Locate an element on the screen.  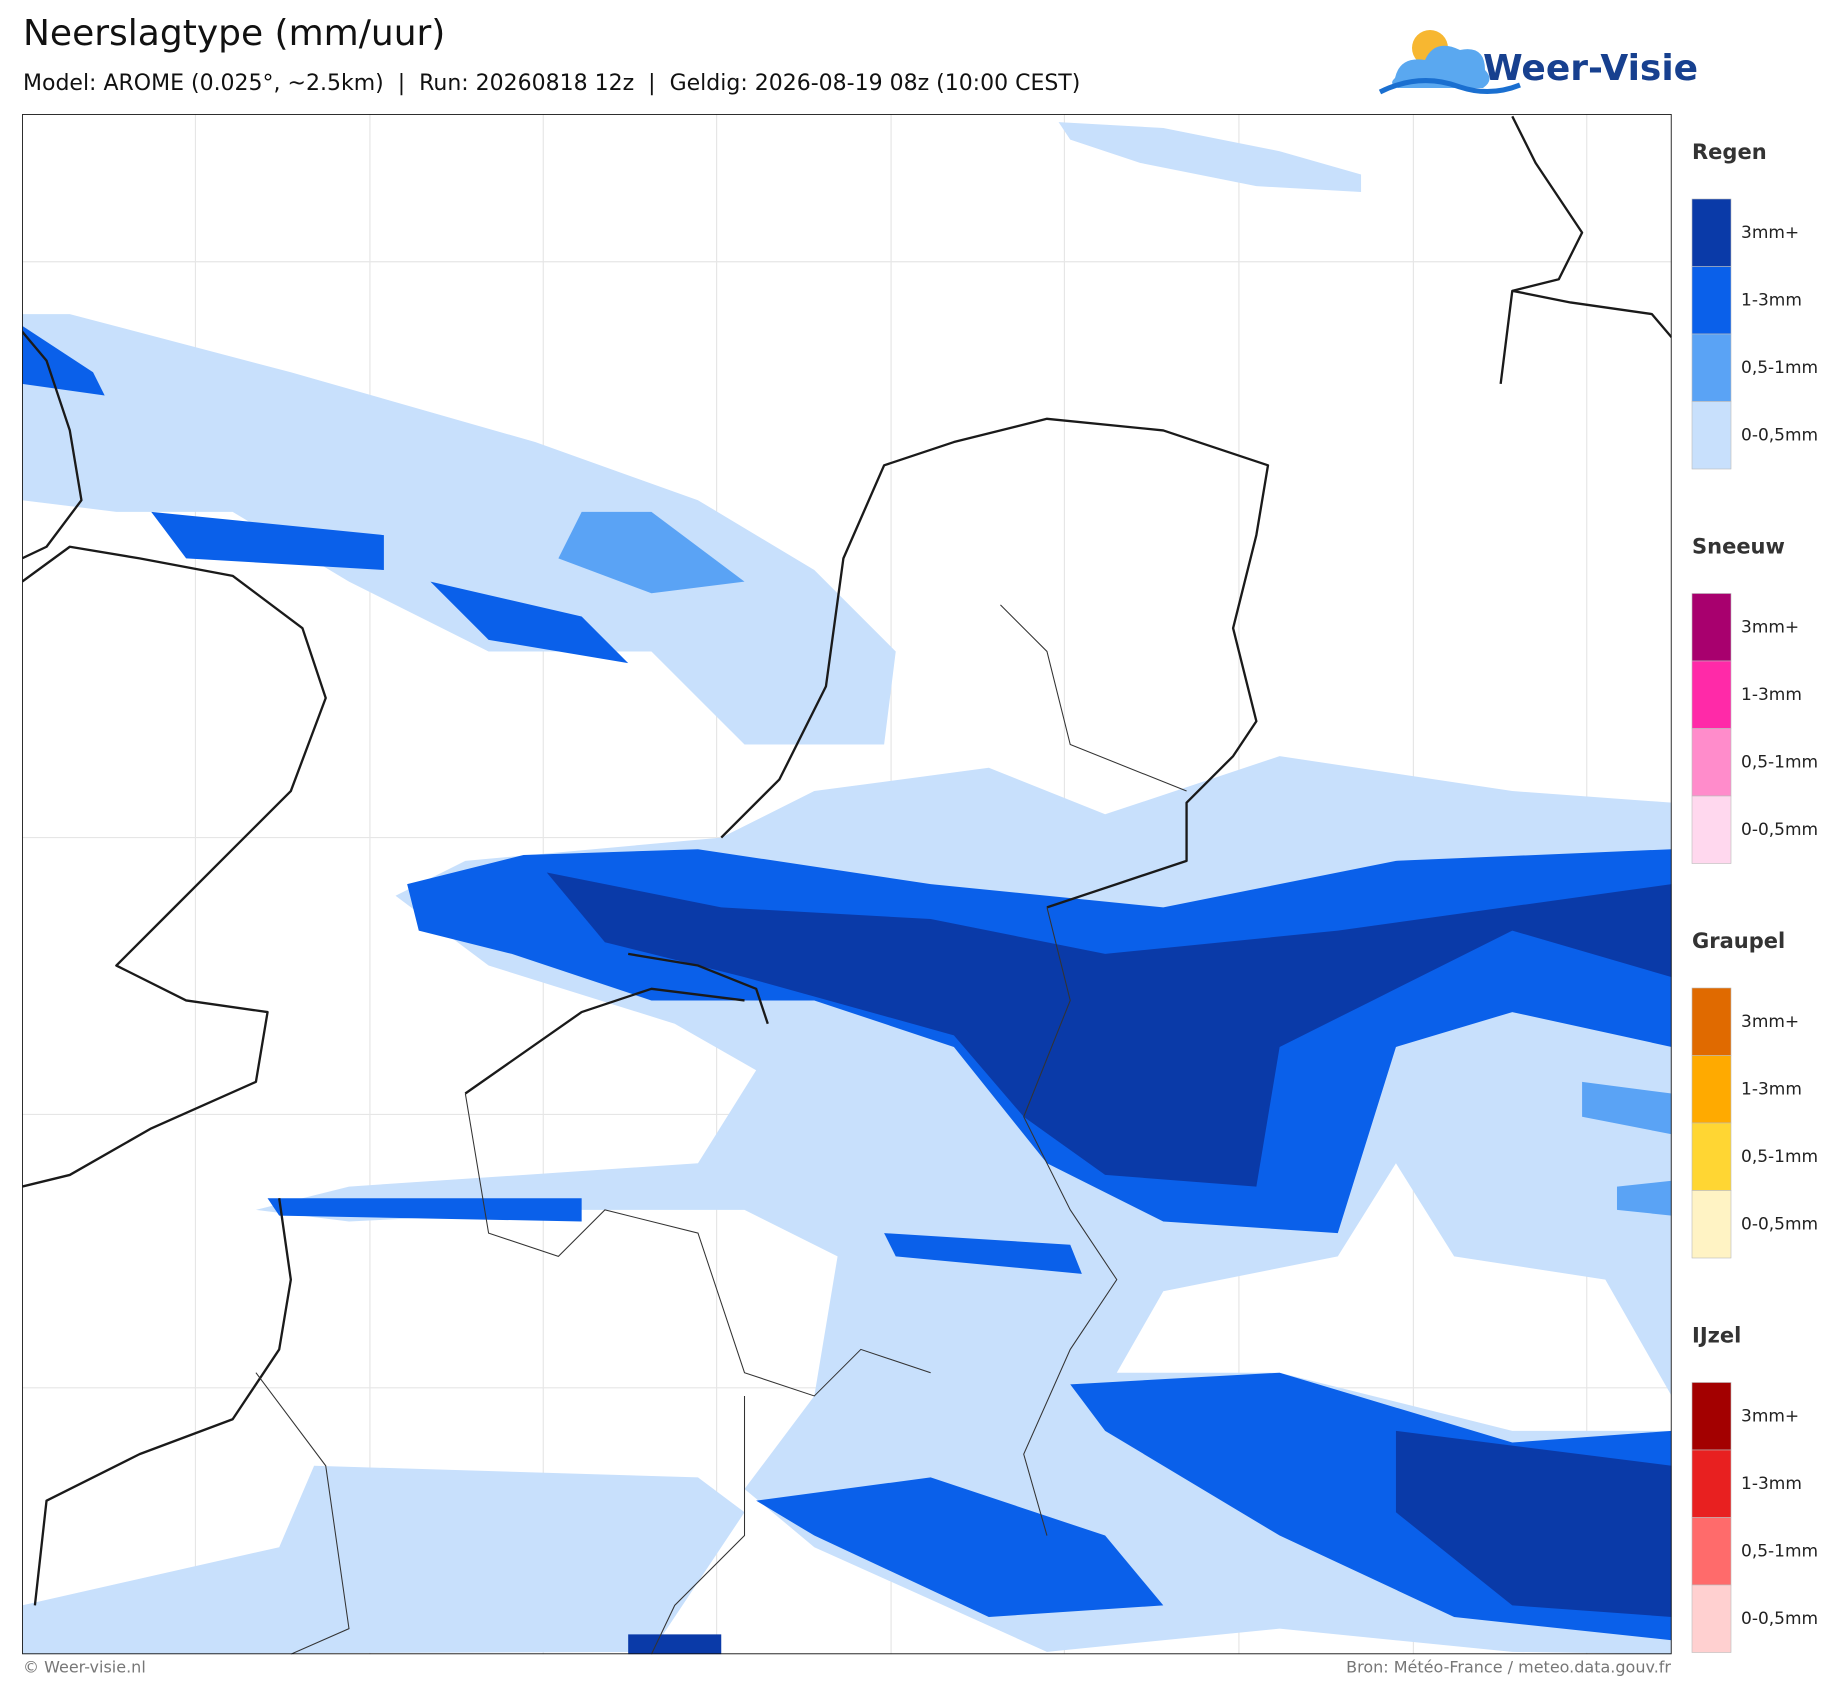
footer-right: Bron: Météo-France / meteo.data.gouv.fr is located at coordinates (1508, 1667).